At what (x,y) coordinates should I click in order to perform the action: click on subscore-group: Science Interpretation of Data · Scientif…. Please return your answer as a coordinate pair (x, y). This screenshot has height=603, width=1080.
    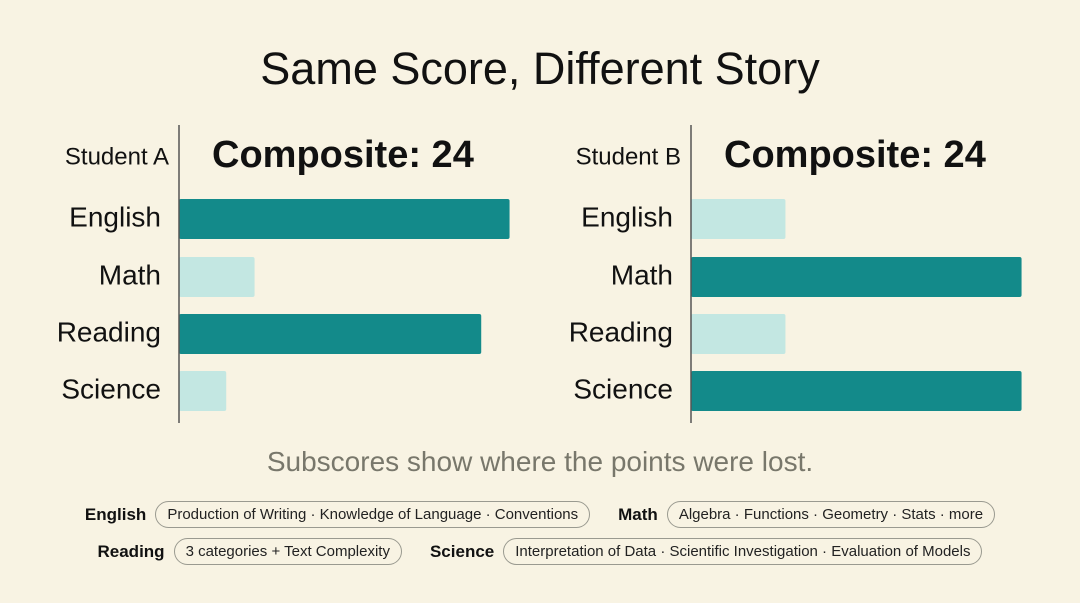
    Looking at the image, I should click on (706, 551).